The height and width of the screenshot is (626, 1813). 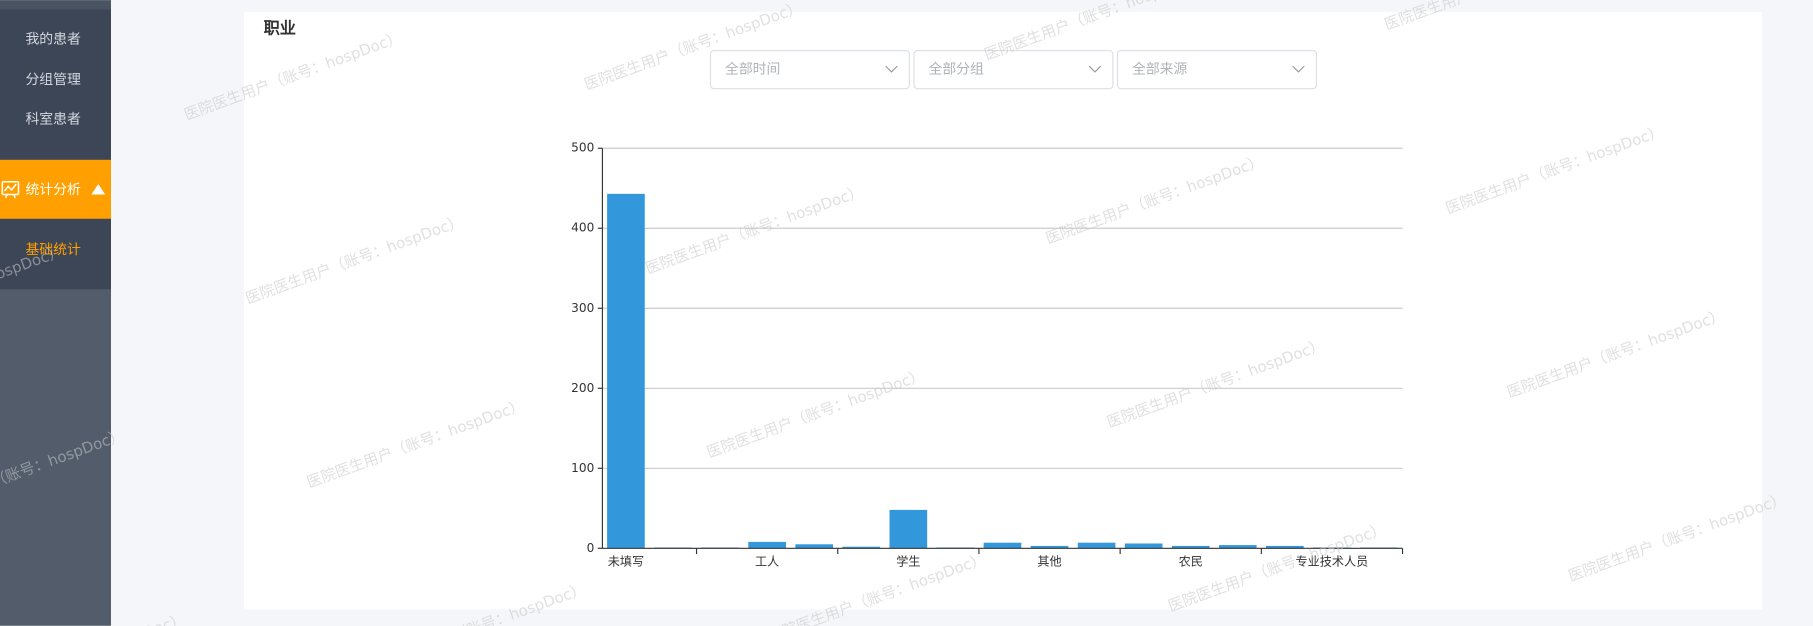 I want to click on filter: 全部来源, so click(x=1216, y=69).